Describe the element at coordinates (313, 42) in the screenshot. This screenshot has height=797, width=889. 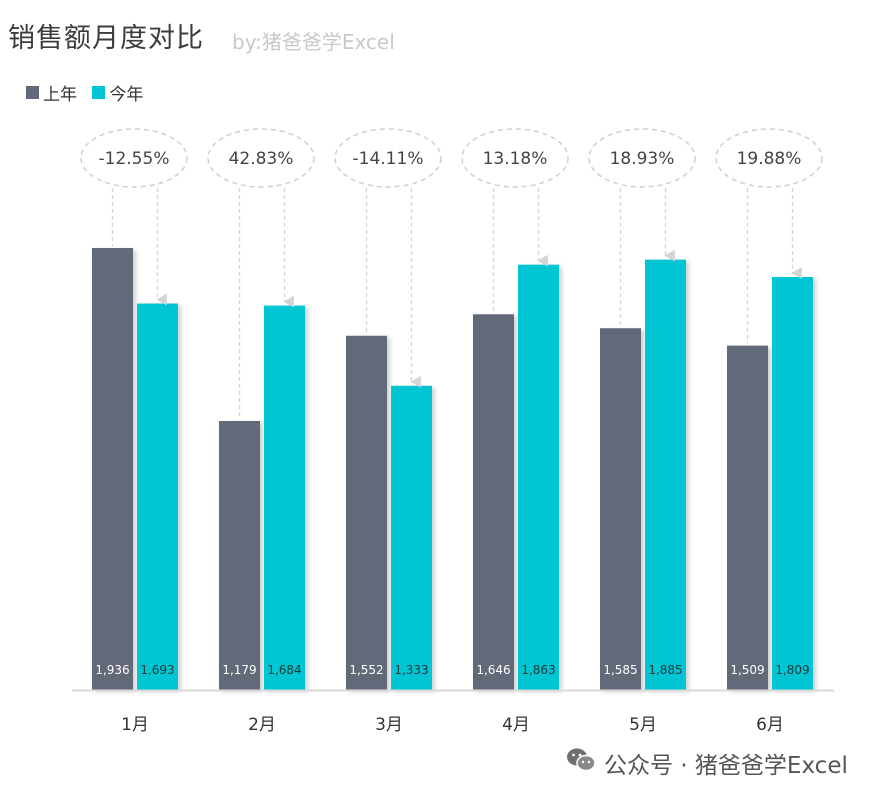
I see `chart-byline: by:猪爸爸学Excel` at that location.